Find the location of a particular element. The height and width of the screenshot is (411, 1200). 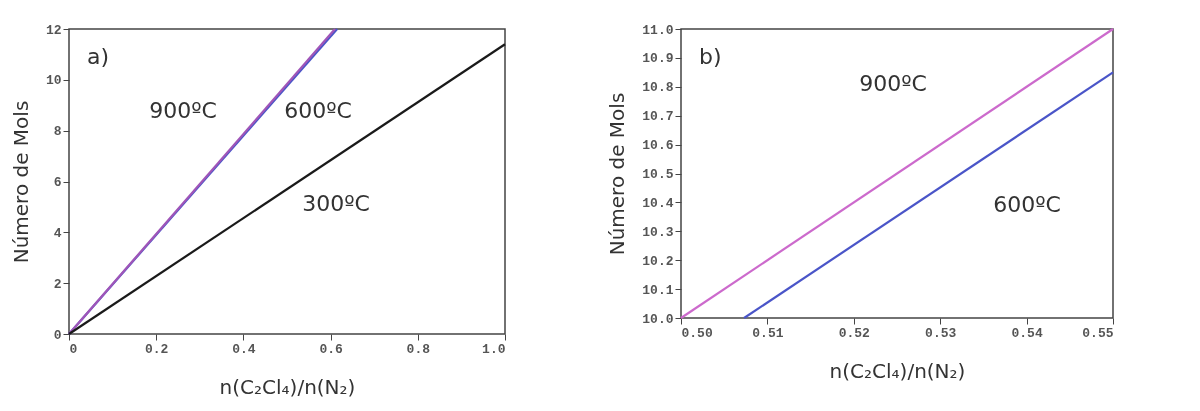

x-tick-label: 0.54 is located at coordinates (1027, 333).